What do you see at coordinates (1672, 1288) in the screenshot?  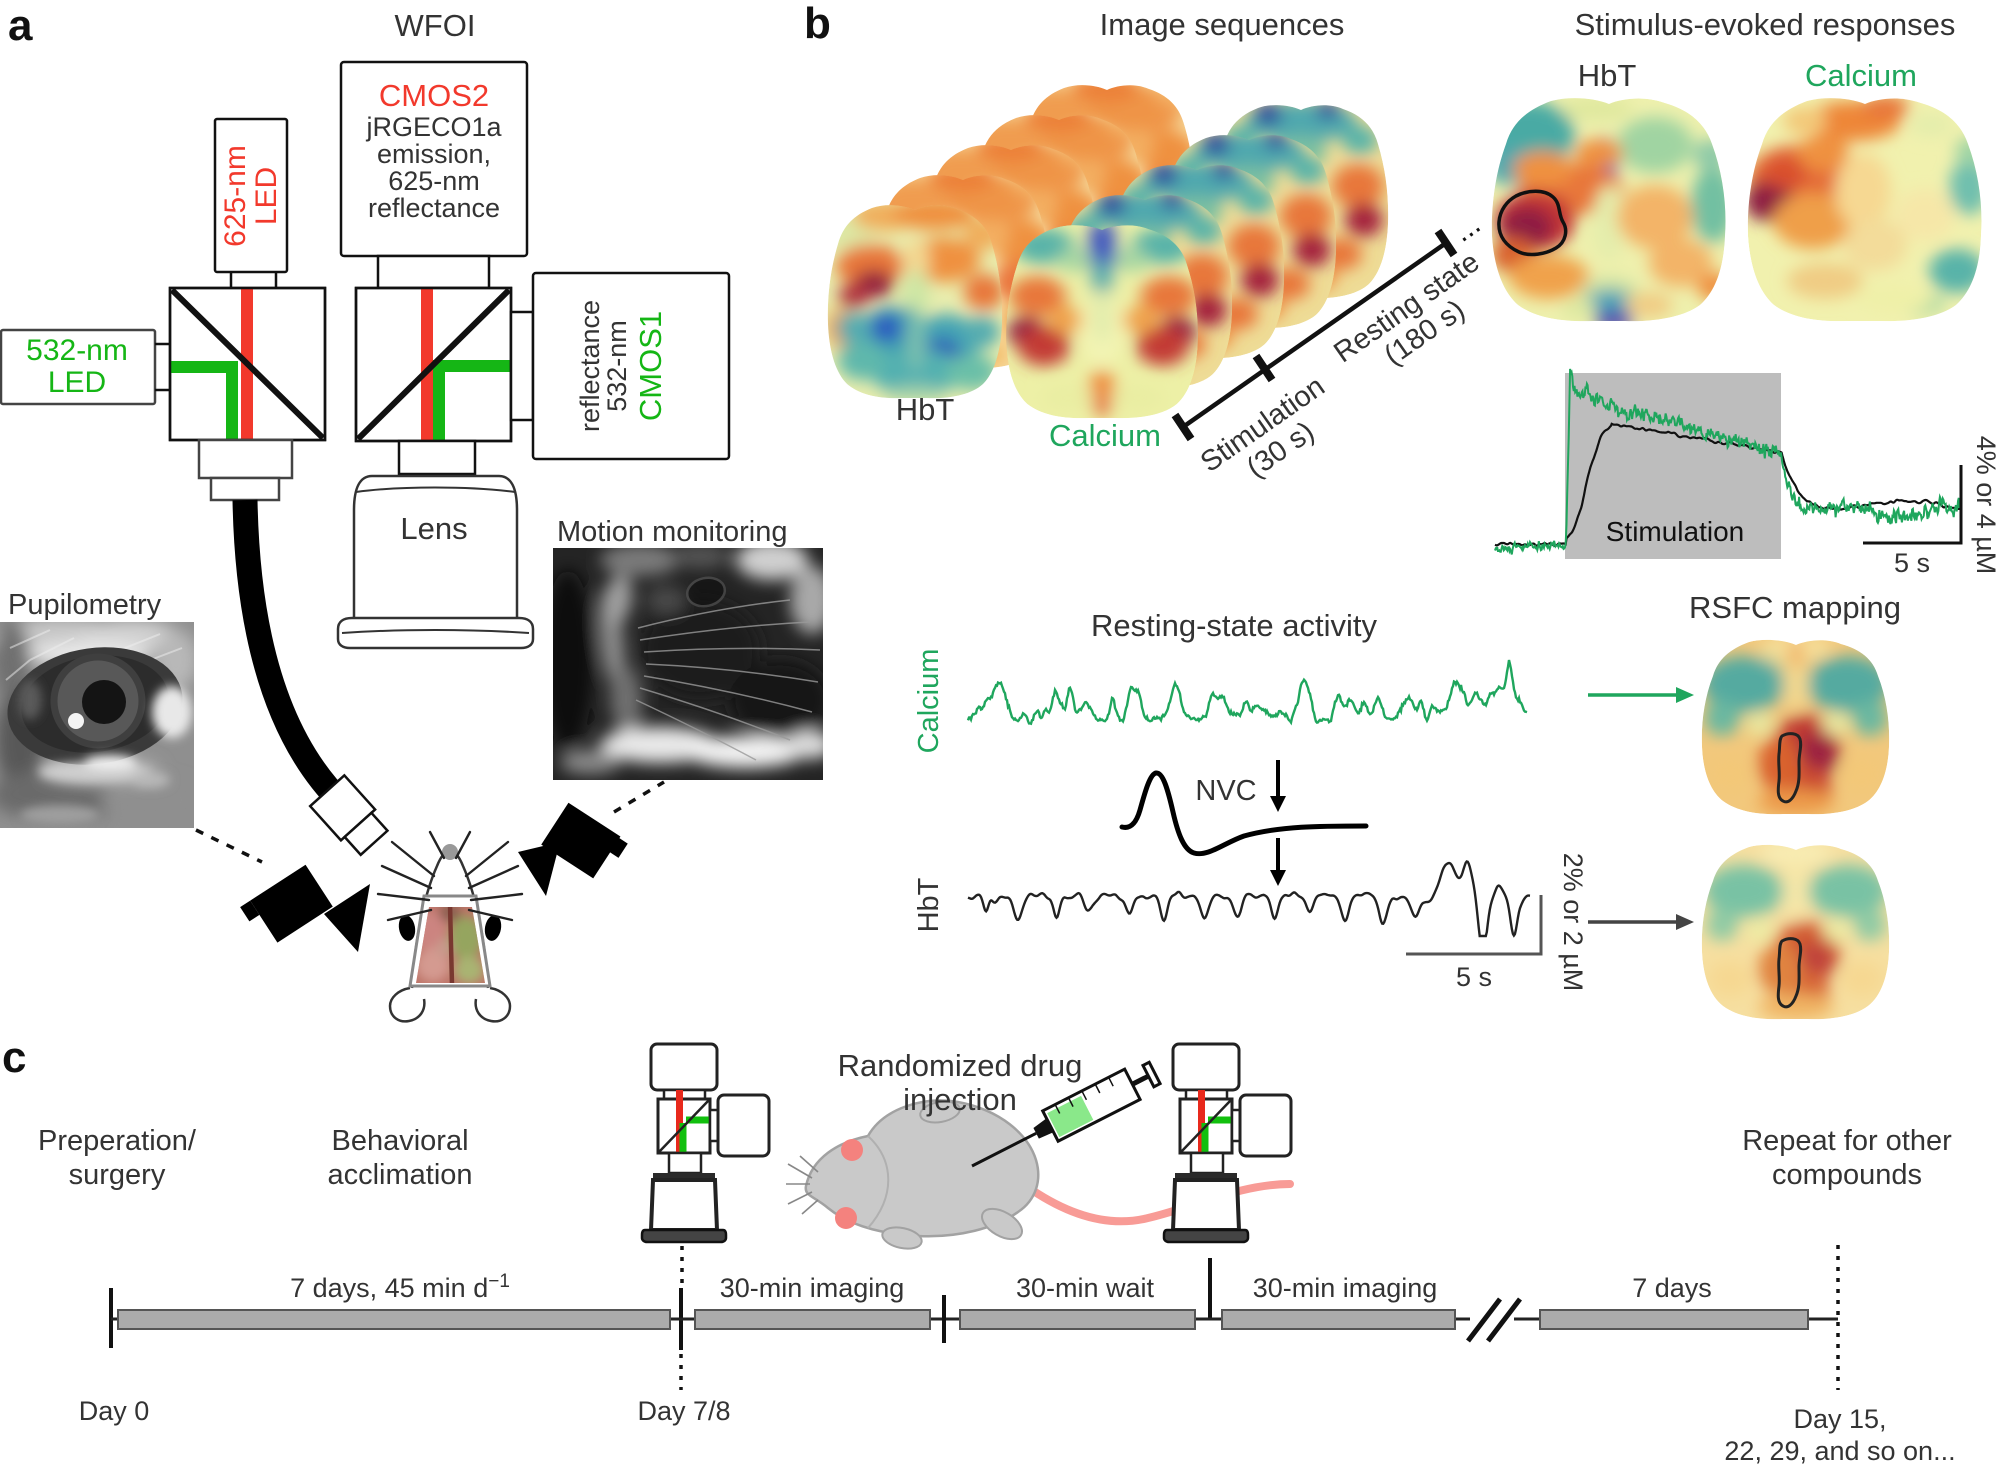 I see `svg-text: 7 days` at bounding box center [1672, 1288].